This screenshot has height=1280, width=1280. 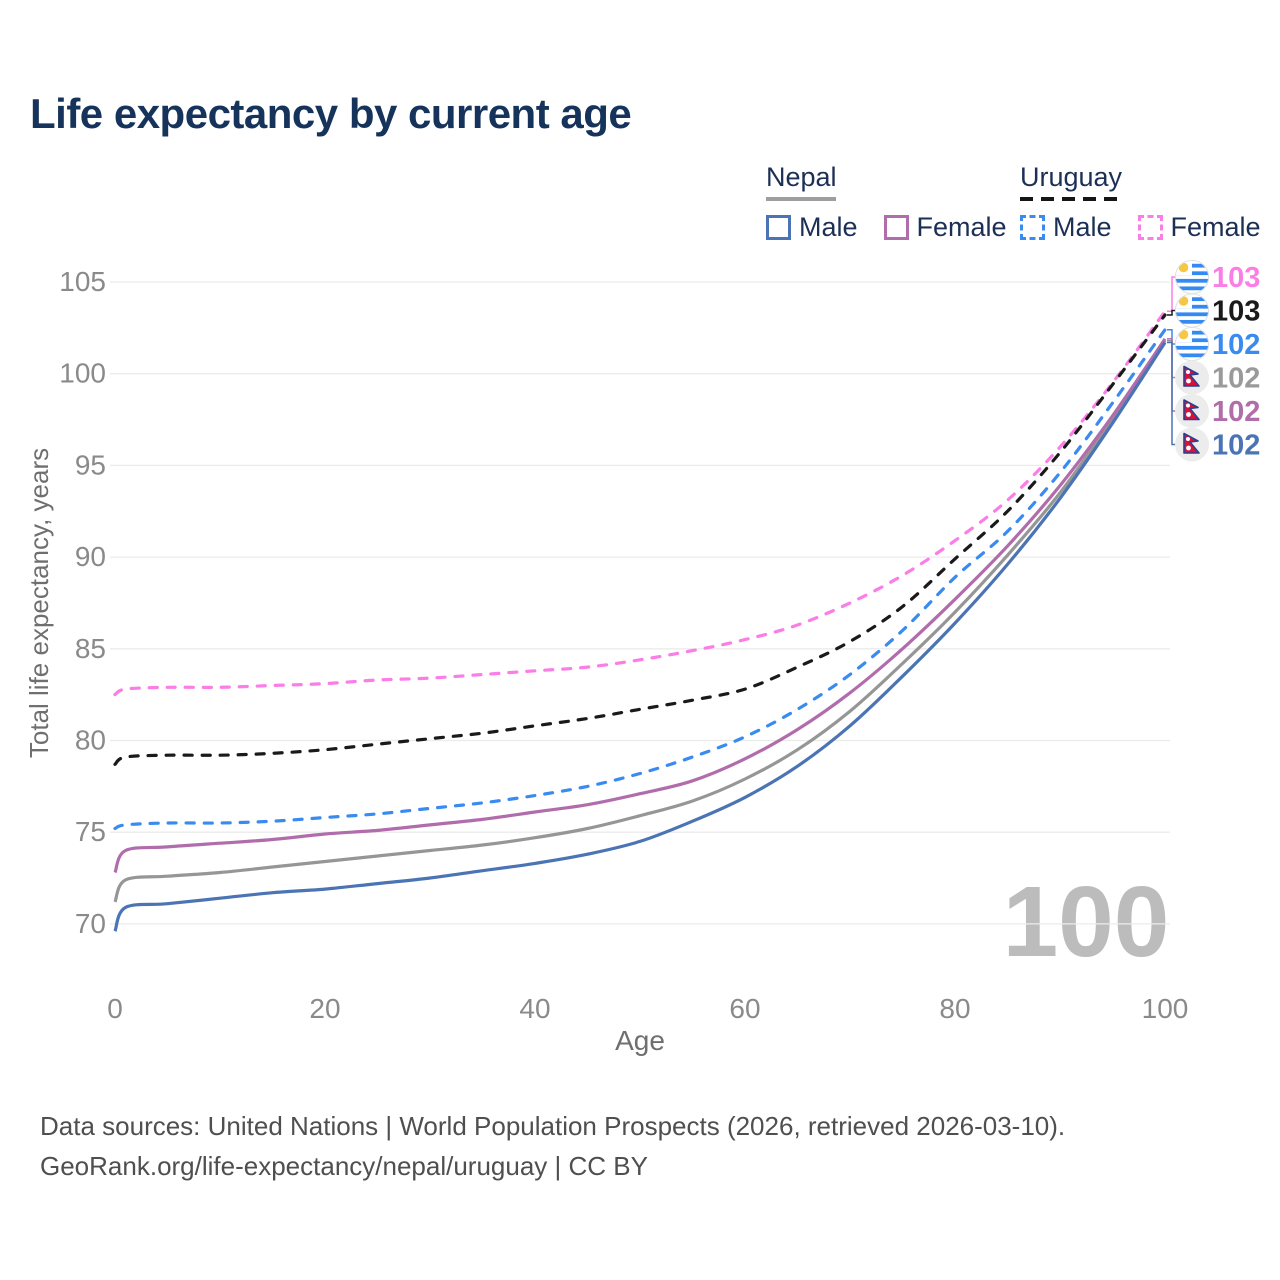 What do you see at coordinates (90, 648) in the screenshot?
I see `y-tick-label-85: 85` at bounding box center [90, 648].